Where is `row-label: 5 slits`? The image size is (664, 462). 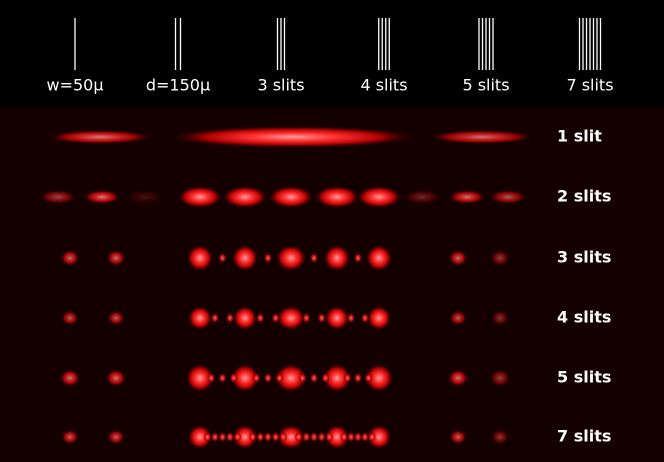
row-label: 5 slits is located at coordinates (584, 377).